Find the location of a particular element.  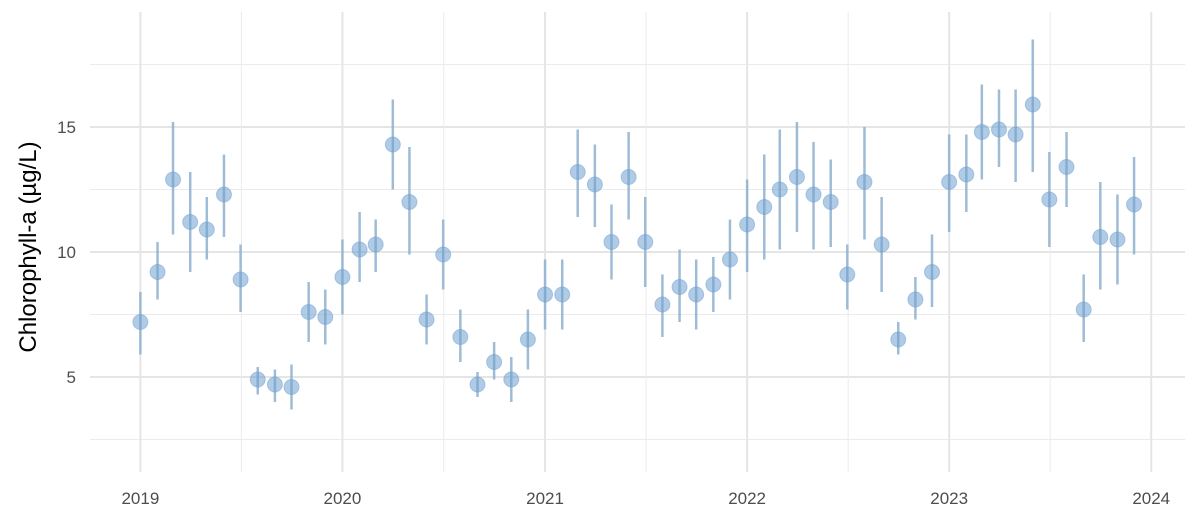

y-tick-label: 5 is located at coordinates (71, 377).